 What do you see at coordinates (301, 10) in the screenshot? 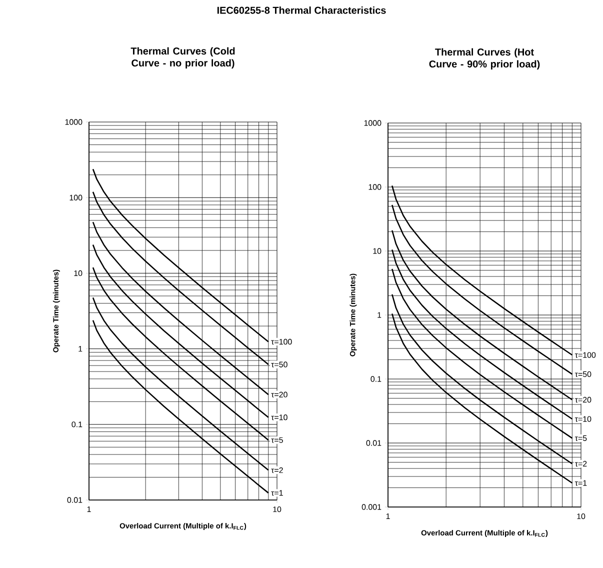
I see `text: IEC60255-8 Thermal Characteristics` at bounding box center [301, 10].